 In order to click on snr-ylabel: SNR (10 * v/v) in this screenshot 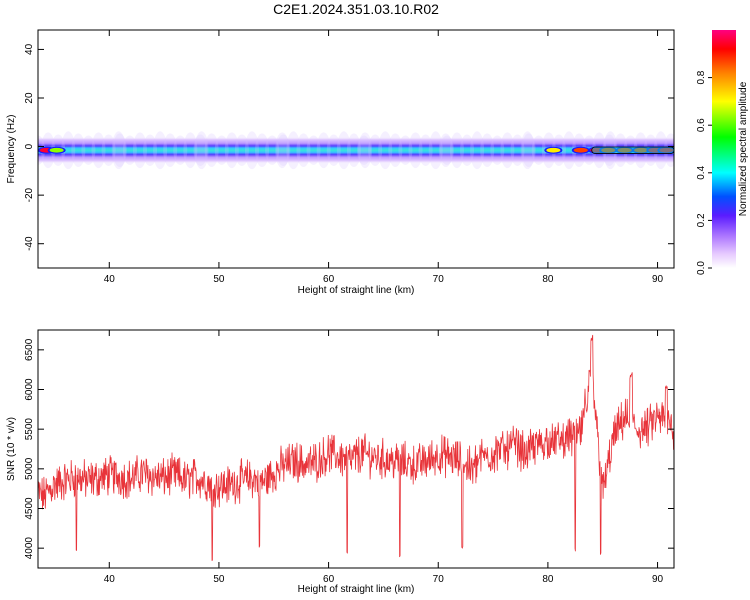, I will do `click(11, 449)`.